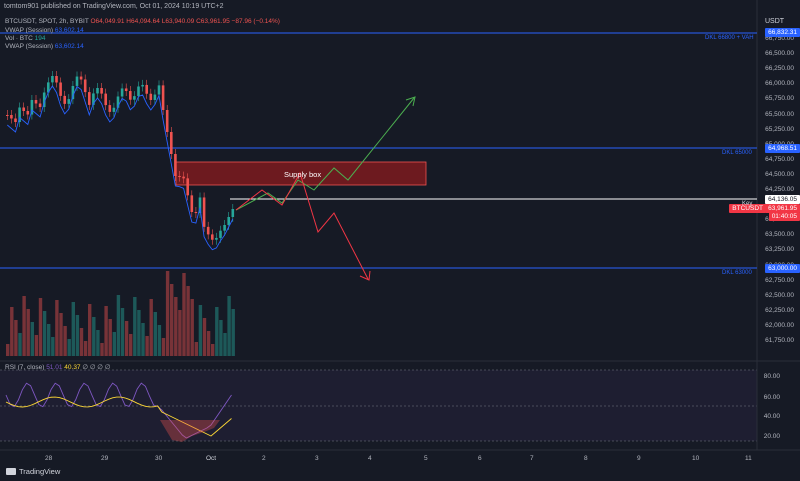 This screenshot has width=800, height=481. Describe the element at coordinates (737, 153) in the screenshot. I see `label-mid-level: DKL 65000` at that location.